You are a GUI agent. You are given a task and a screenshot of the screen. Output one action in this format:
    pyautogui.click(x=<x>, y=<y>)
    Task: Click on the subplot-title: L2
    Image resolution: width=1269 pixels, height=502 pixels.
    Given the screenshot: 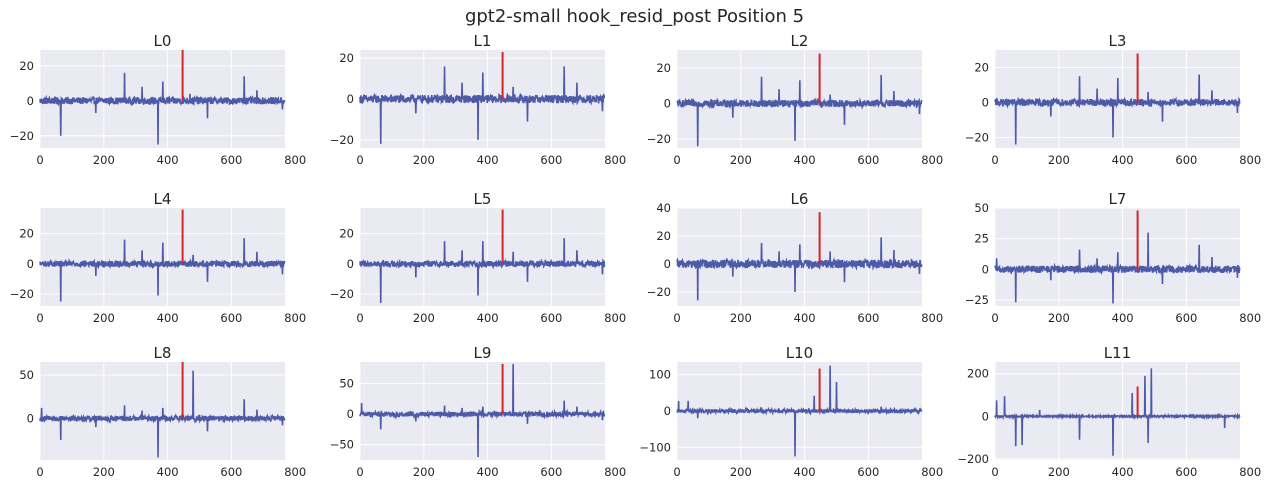 What is the action you would take?
    pyautogui.click(x=800, y=41)
    